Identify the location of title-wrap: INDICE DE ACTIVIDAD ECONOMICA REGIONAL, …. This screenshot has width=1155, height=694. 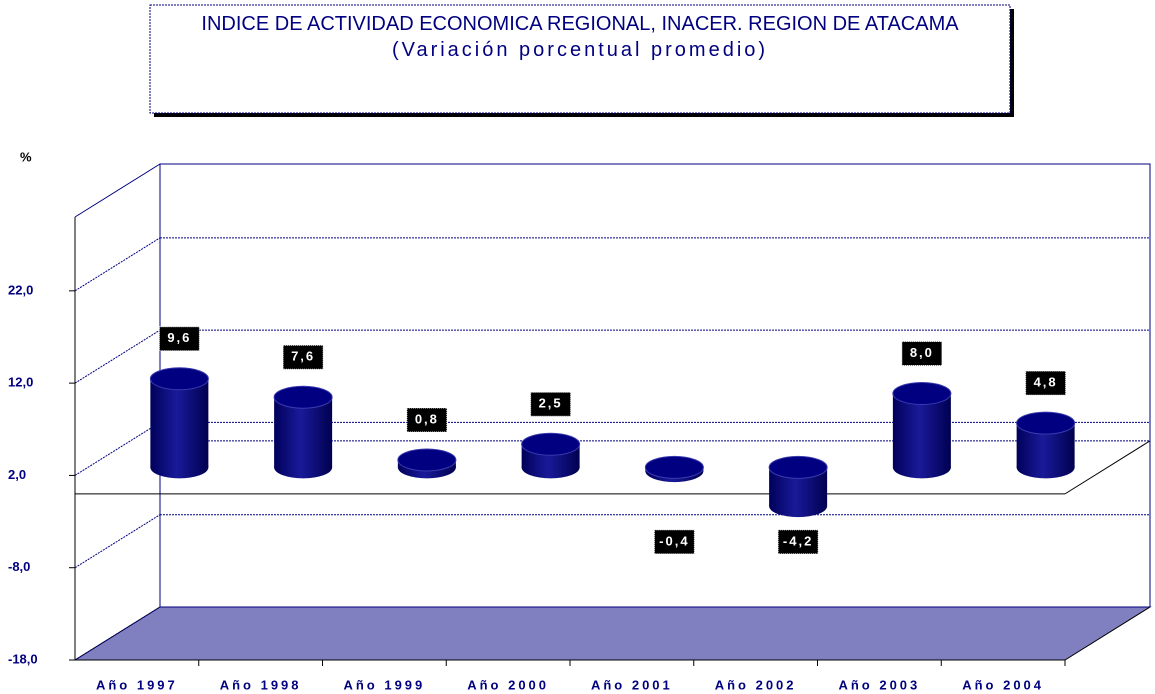
(580, 34).